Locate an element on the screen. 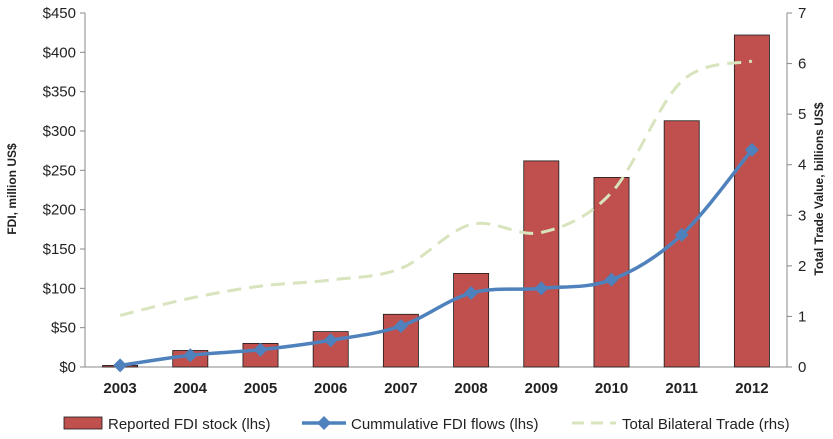  y2-tick-label: 3 is located at coordinates (802, 215).